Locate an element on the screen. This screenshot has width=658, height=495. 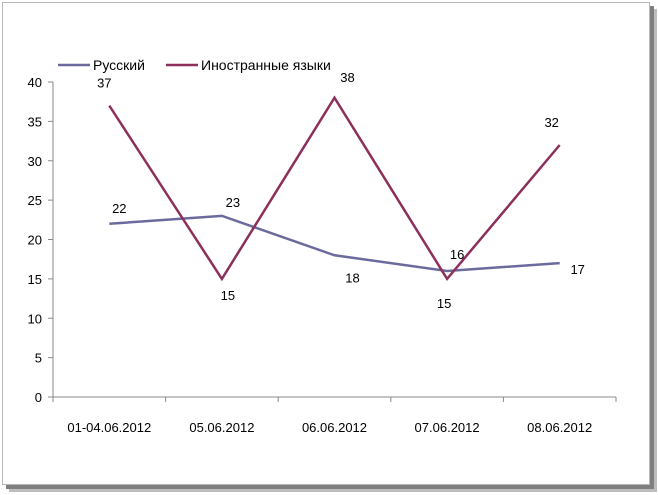
data-label-foreign-languages: 37 is located at coordinates (104, 83).